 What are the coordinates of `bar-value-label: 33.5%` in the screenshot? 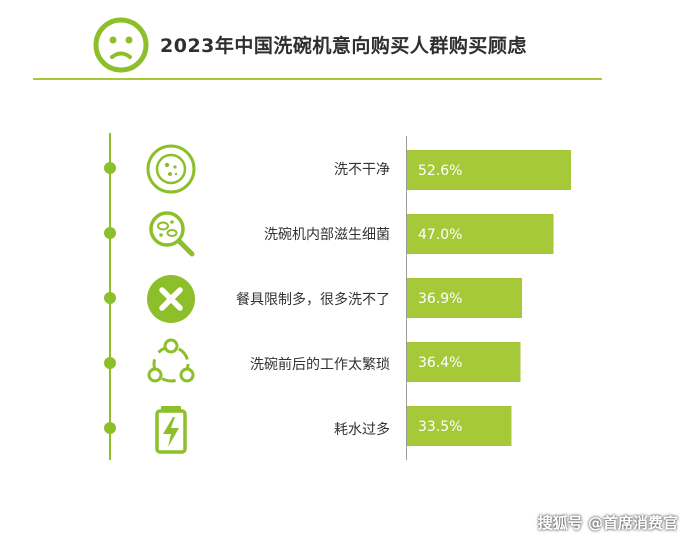 It's located at (440, 427).